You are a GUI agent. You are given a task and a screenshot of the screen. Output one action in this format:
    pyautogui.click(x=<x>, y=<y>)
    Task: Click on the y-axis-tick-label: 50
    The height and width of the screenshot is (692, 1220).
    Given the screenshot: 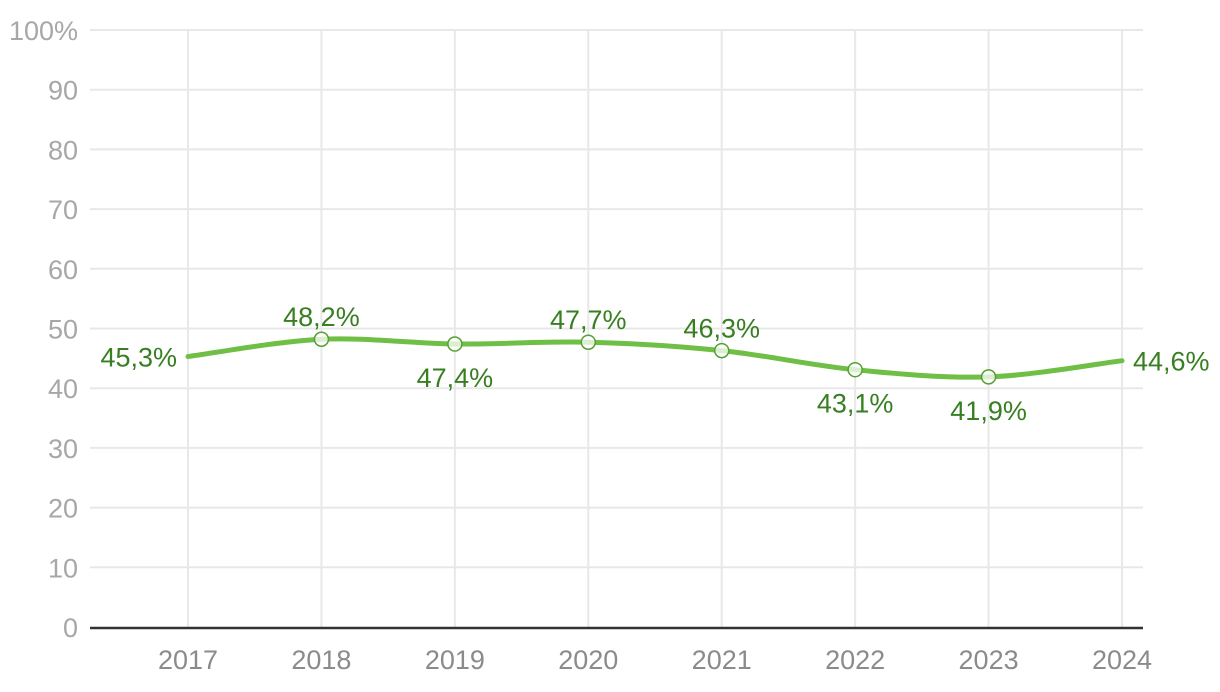 What is the action you would take?
    pyautogui.click(x=63, y=330)
    